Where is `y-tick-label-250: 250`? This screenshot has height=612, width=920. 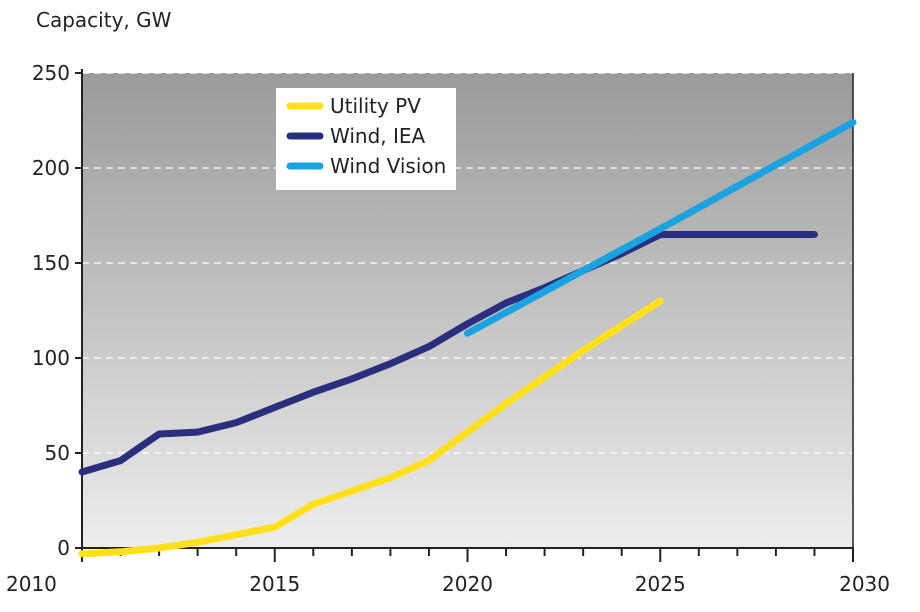
y-tick-label-250: 250 is located at coordinates (51, 73).